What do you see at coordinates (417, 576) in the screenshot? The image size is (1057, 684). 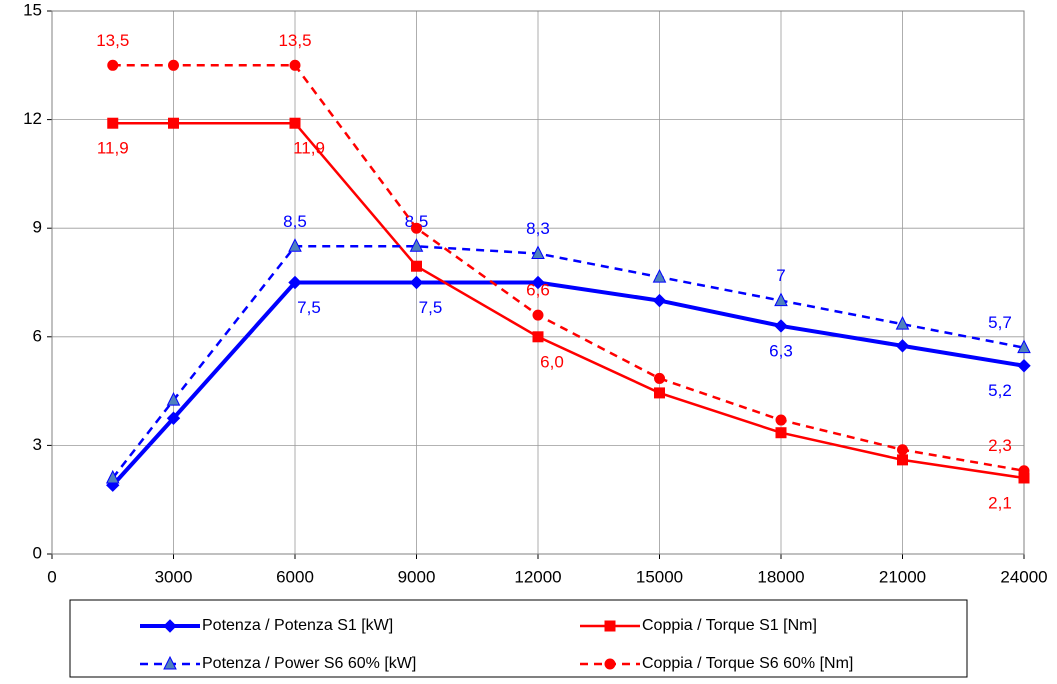 I see `x-tick-label: 9000` at bounding box center [417, 576].